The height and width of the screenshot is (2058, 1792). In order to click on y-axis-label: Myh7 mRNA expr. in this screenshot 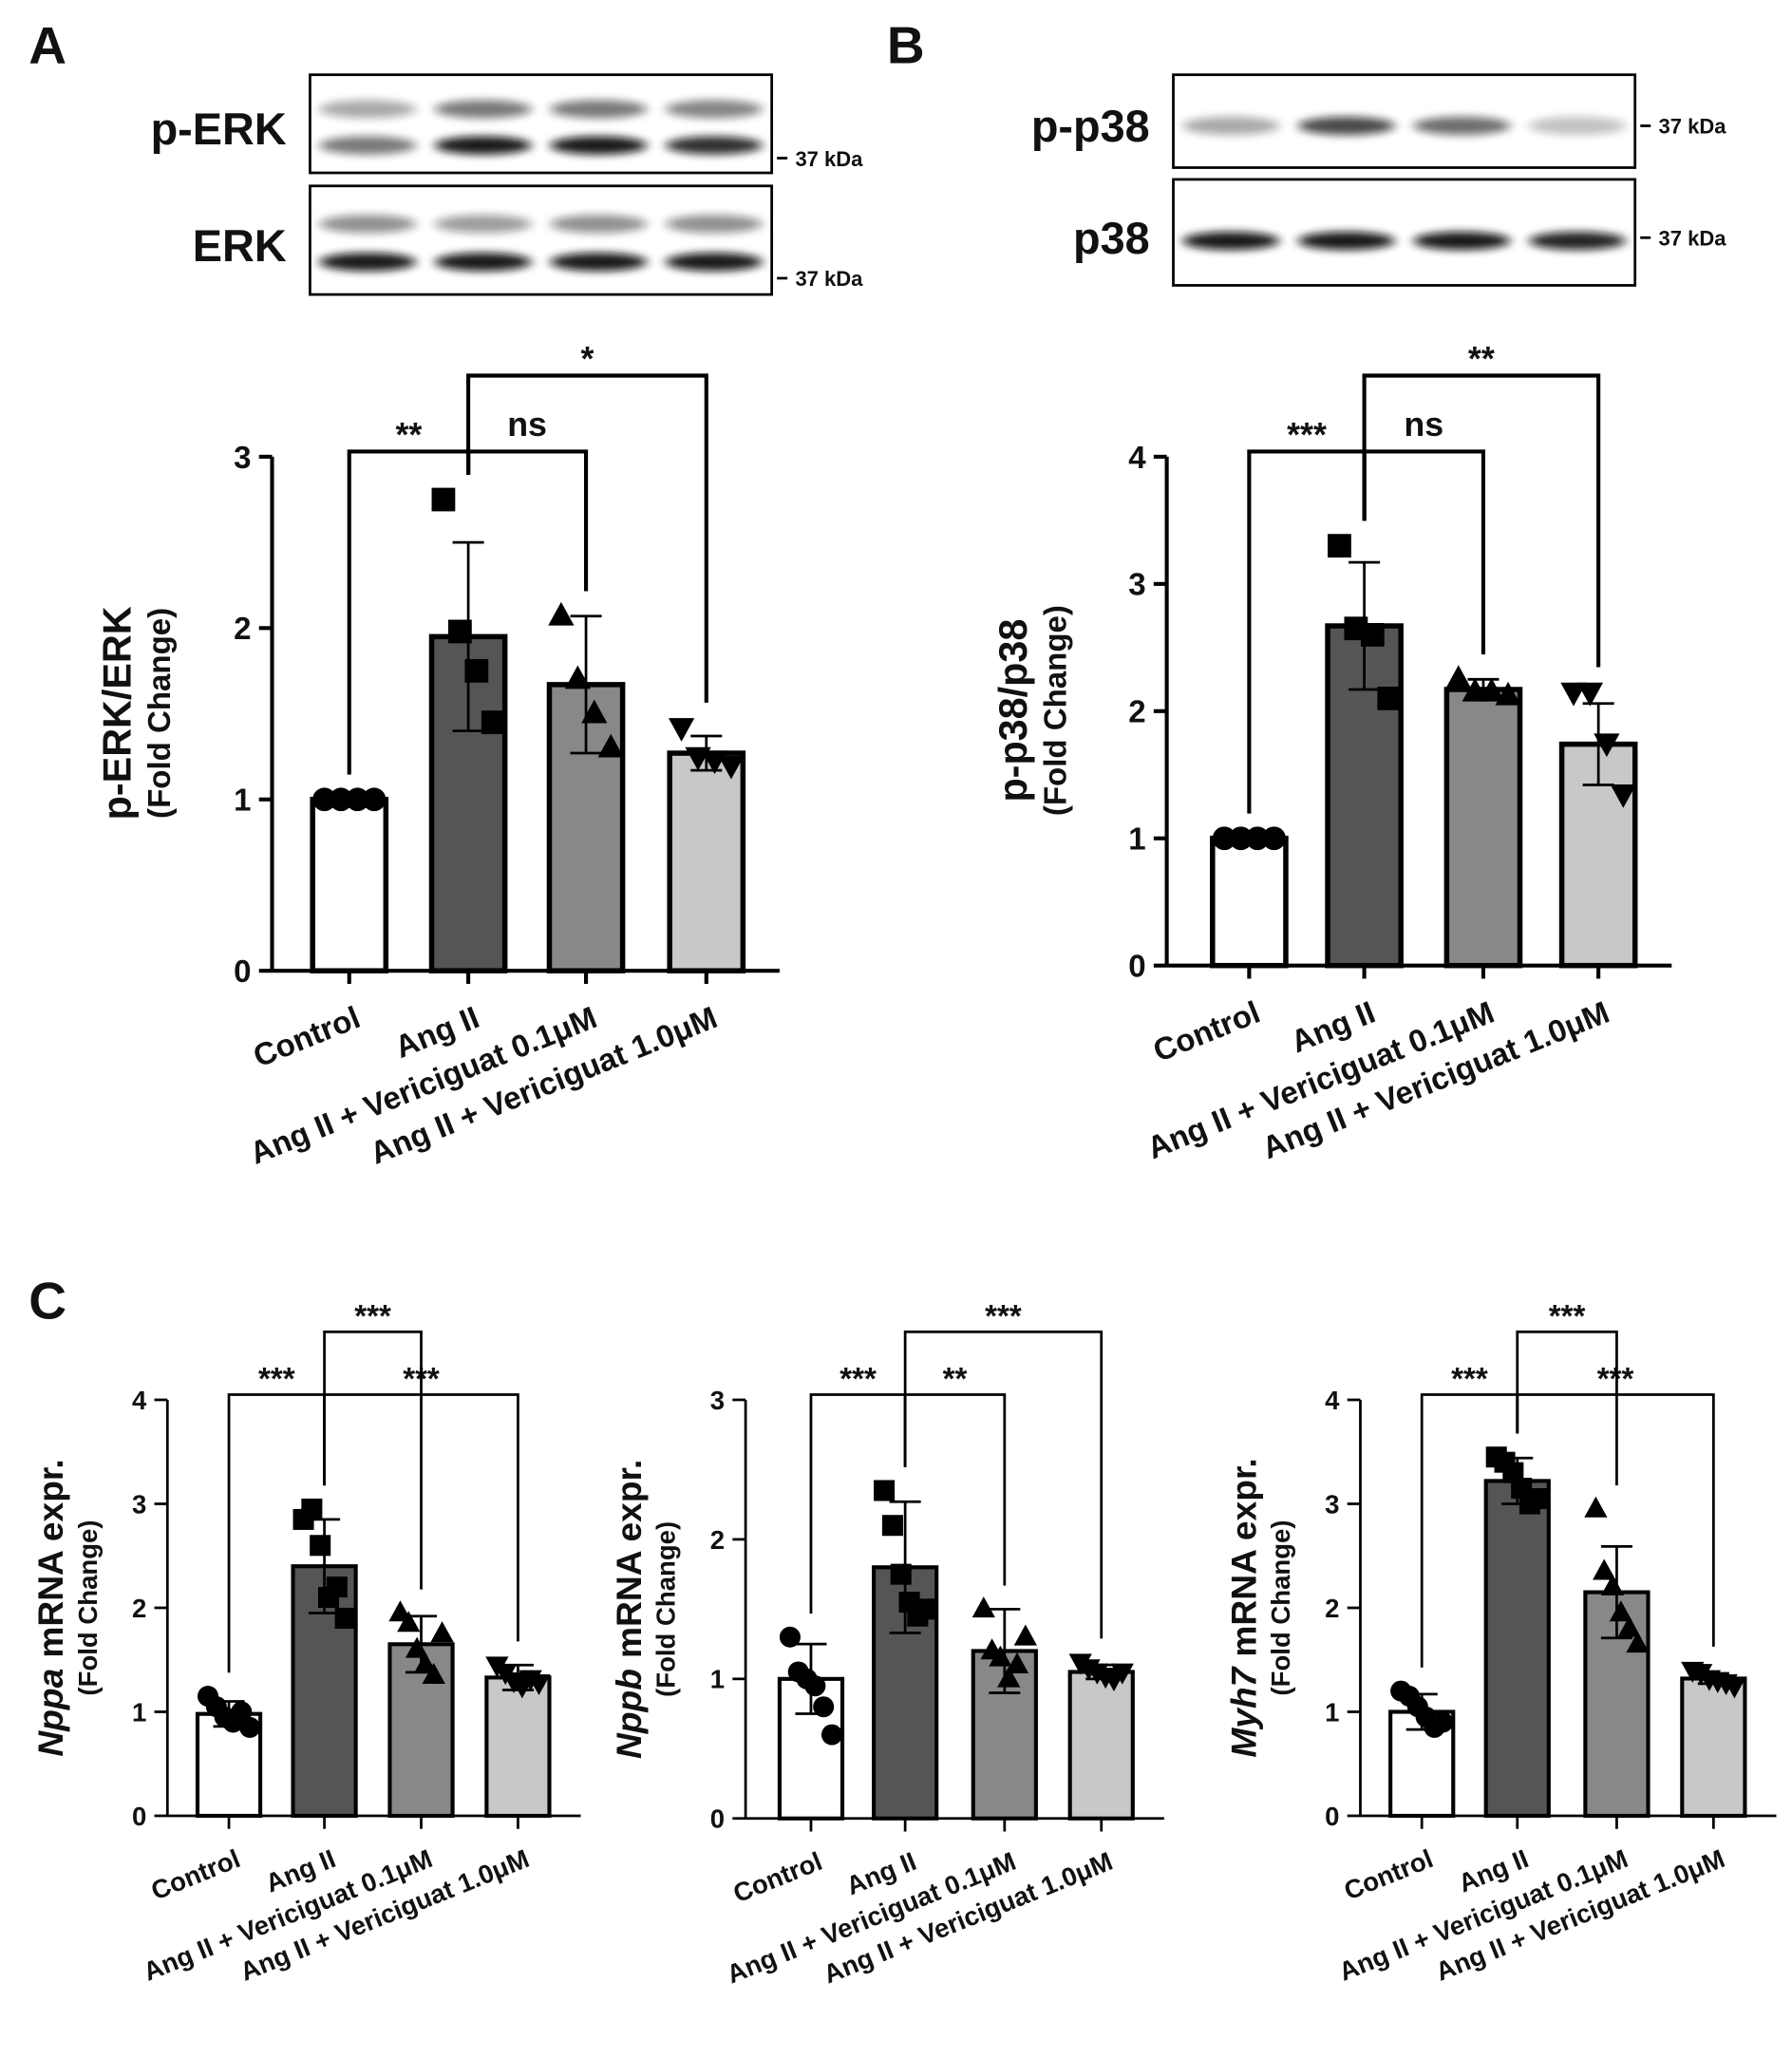, I will do `click(1243, 1607)`.